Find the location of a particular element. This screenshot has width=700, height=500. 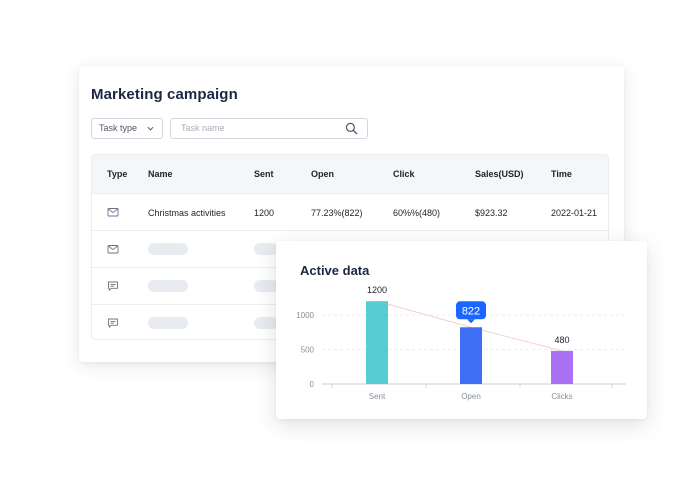

task-name-placeholder: Task name is located at coordinates (203, 128).